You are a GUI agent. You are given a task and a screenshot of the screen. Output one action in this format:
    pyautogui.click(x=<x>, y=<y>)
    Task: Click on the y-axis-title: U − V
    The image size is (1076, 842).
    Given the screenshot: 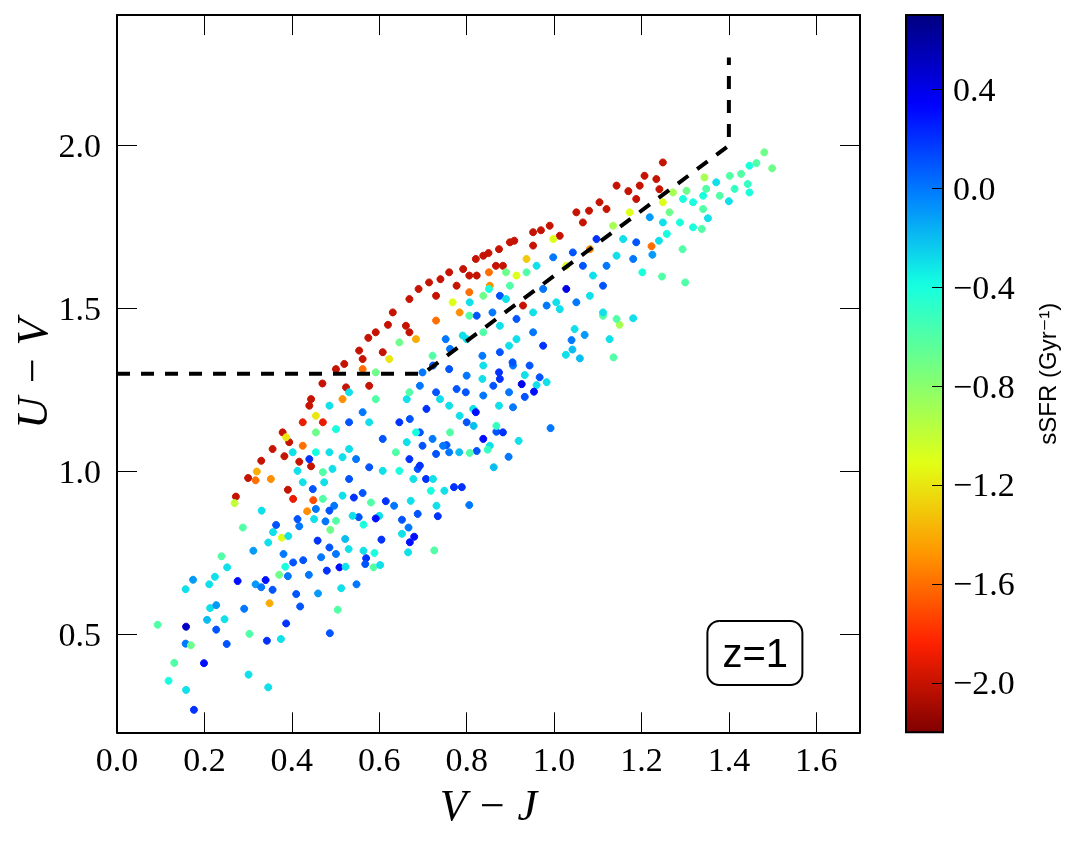 What is the action you would take?
    pyautogui.click(x=32, y=371)
    